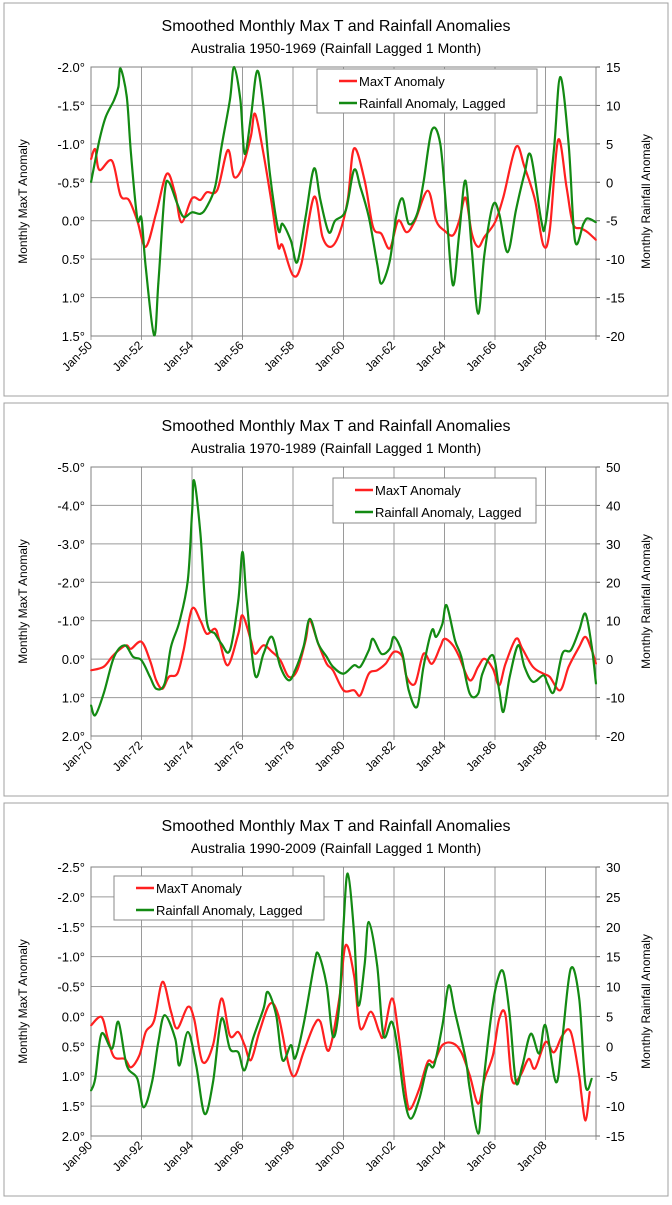 Image resolution: width=672 pixels, height=1205 pixels. What do you see at coordinates (613, 867) in the screenshot?
I see `right-tick-label: 30` at bounding box center [613, 867].